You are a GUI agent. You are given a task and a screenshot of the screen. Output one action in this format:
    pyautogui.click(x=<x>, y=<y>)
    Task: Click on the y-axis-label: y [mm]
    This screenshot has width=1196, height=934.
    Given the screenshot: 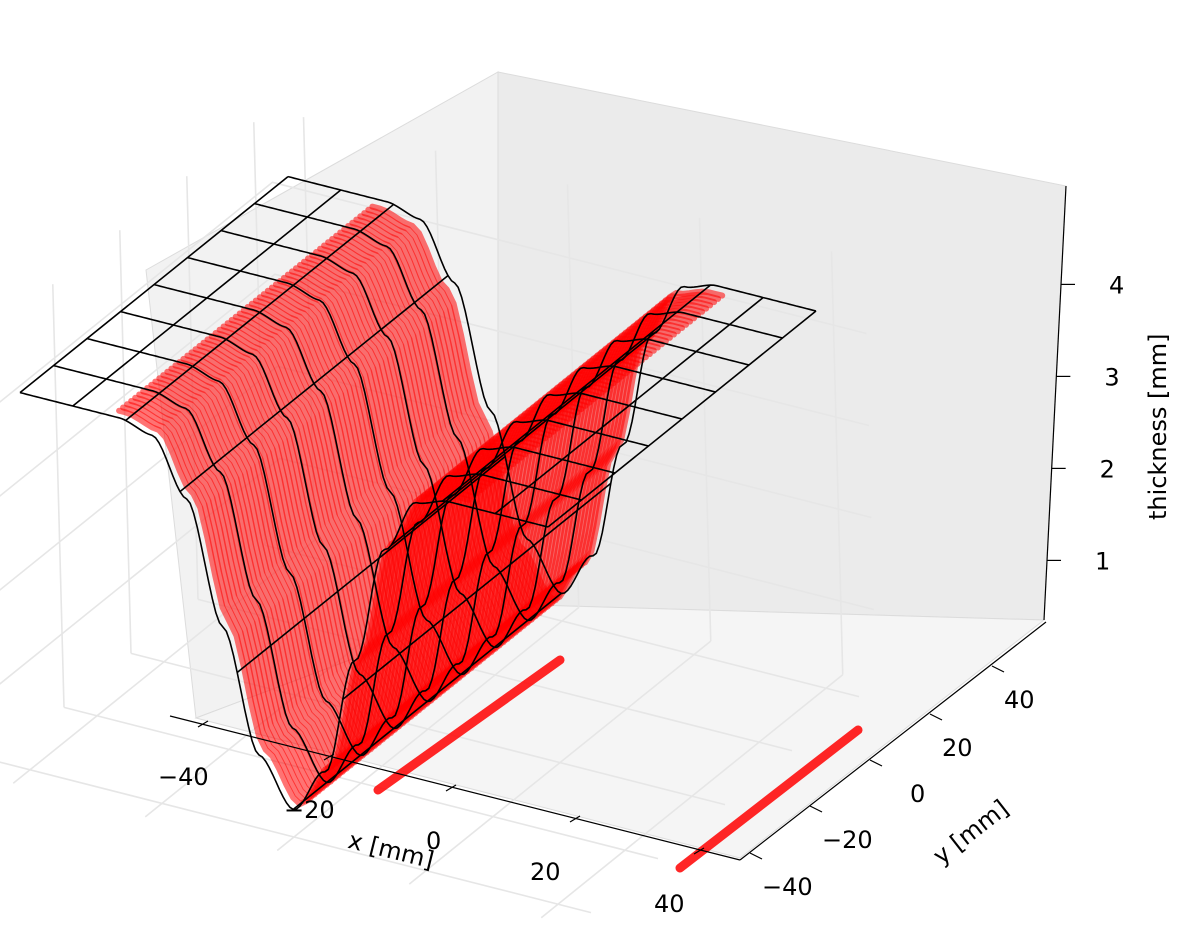 What is the action you would take?
    pyautogui.click(x=971, y=832)
    